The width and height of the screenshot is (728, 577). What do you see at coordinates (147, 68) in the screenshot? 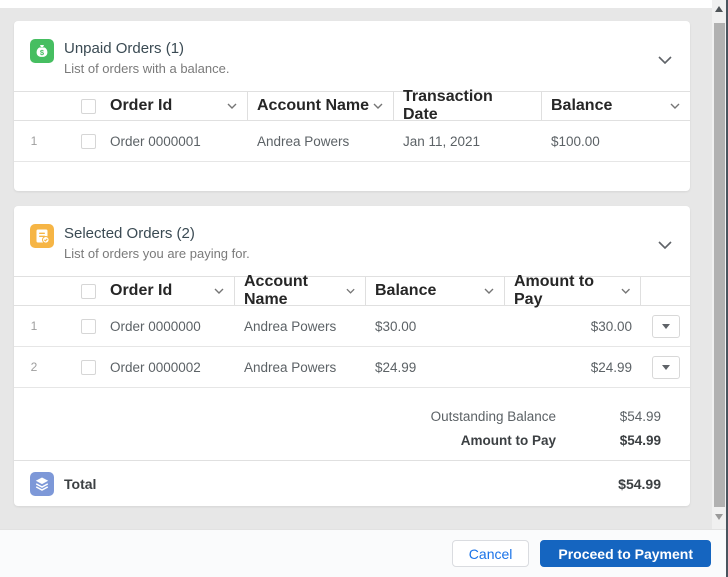
I see `panel-subtitle: List of orders with a balance.` at bounding box center [147, 68].